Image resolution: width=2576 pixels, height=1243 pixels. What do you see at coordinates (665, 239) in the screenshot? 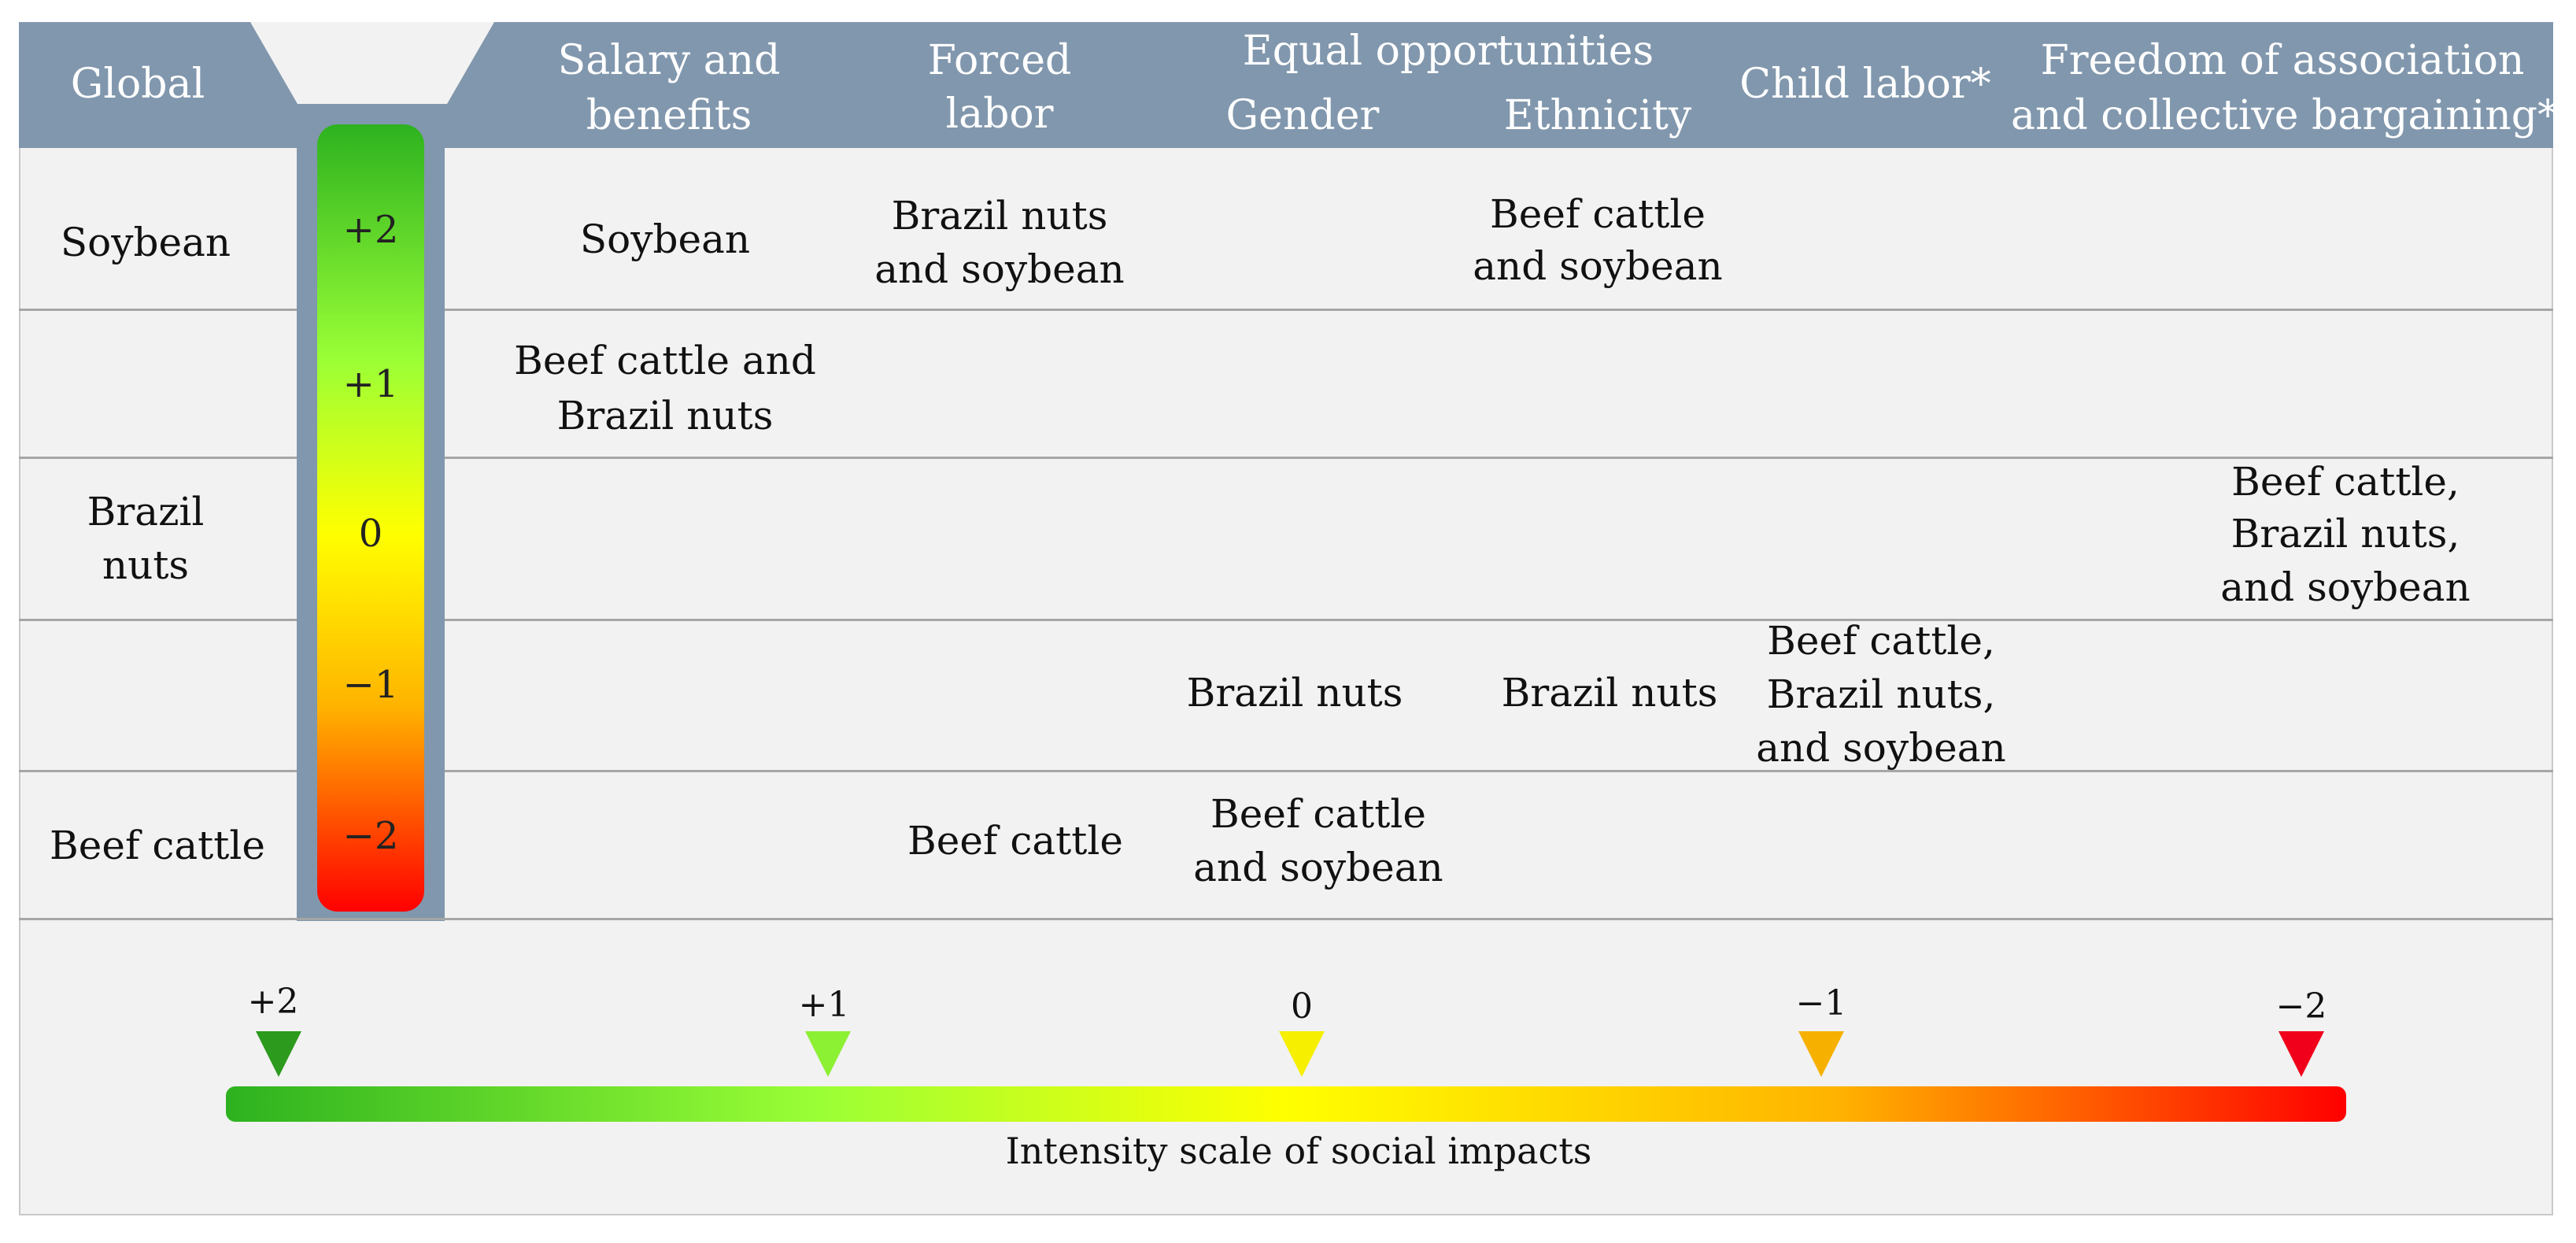
I see `cell-salary-plus2: Soybean` at bounding box center [665, 239].